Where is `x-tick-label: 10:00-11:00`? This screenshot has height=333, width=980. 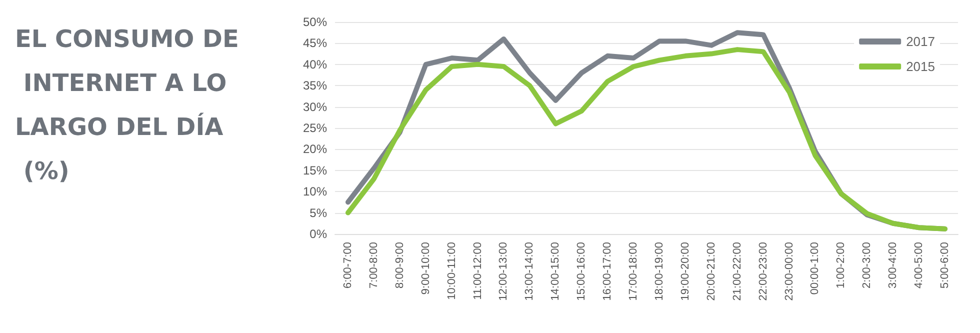
x-tick-label: 10:00-11:00 is located at coordinates (452, 271).